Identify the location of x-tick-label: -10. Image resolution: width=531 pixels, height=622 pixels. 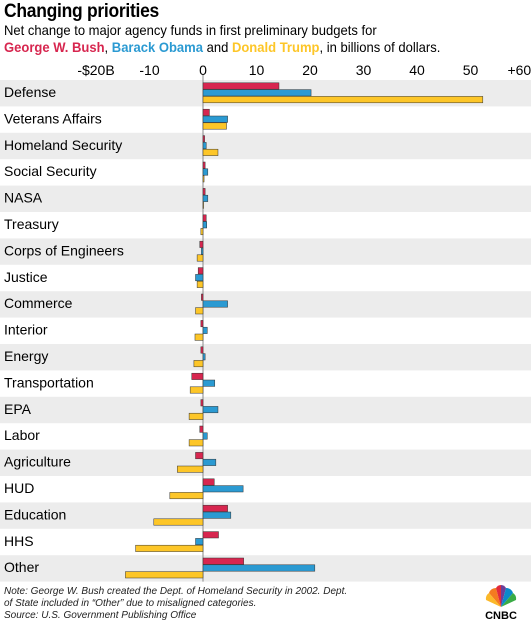
(149, 70).